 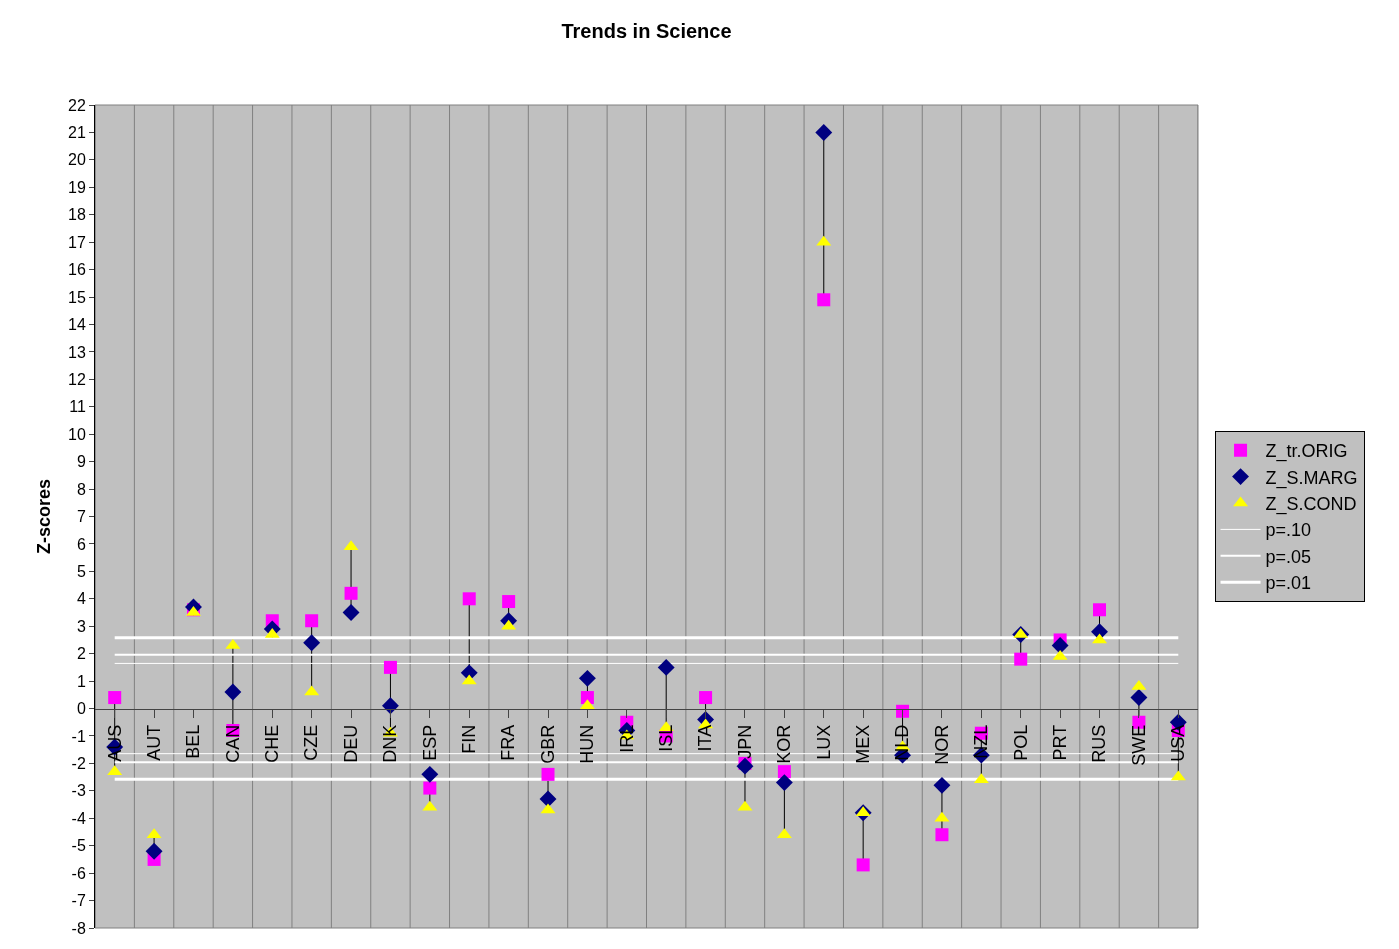 I want to click on x-tick-label: JPN, so click(x=744, y=741).